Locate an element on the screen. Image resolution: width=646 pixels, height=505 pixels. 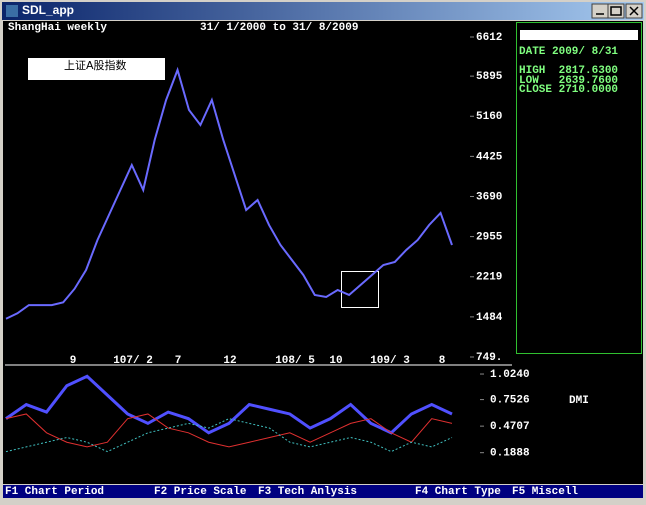
x-tick-label: 109/ 3 is located at coordinates (390, 361).